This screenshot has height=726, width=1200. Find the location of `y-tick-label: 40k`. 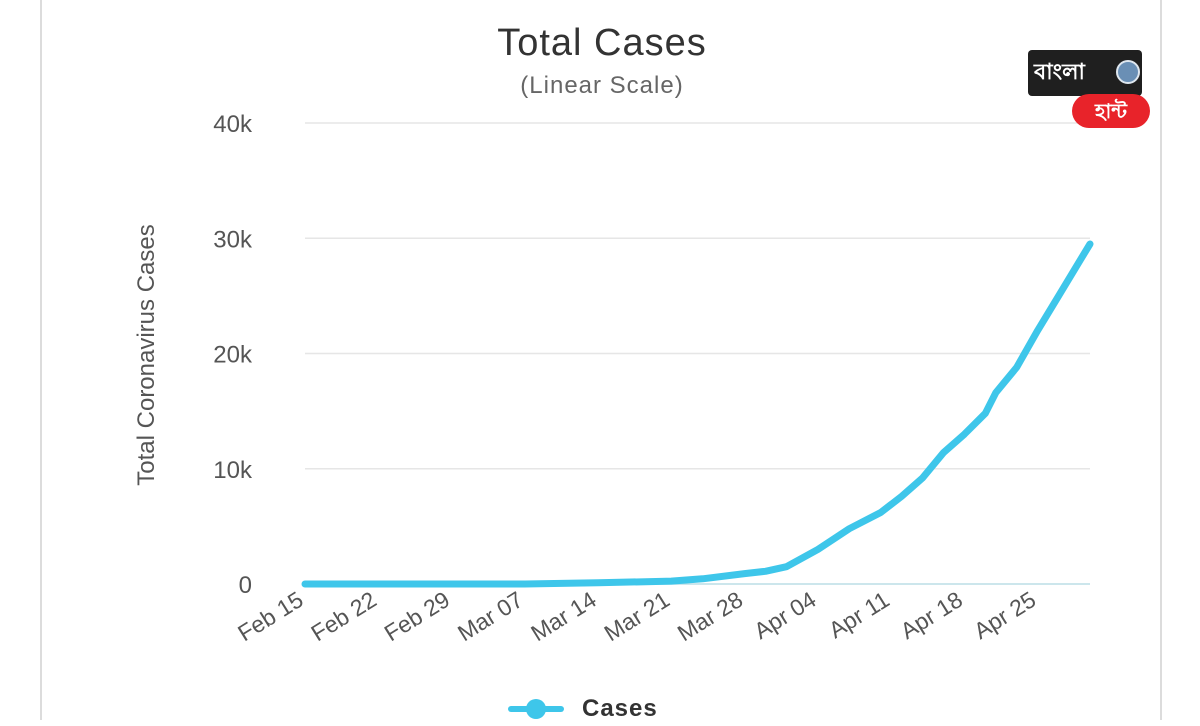

y-tick-label: 40k is located at coordinates (233, 124).